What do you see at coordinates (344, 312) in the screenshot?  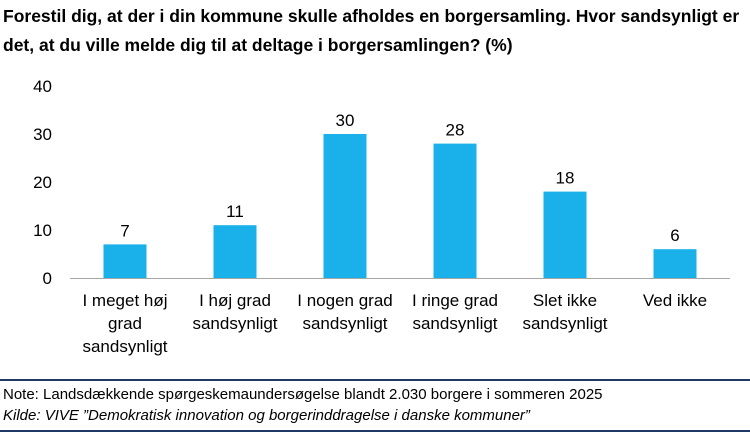 I see `x-tick-label: I nogen grad sandsynligt` at bounding box center [344, 312].